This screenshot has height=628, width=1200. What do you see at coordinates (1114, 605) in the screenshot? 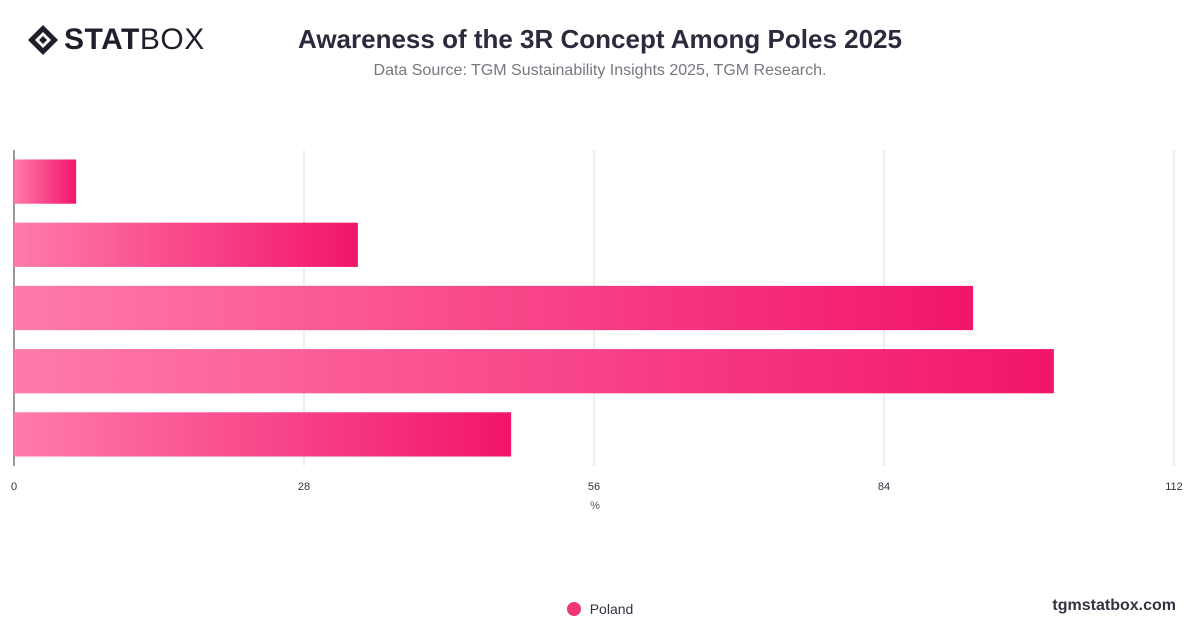
I see `footer-url: tgmstatbox.com` at bounding box center [1114, 605].